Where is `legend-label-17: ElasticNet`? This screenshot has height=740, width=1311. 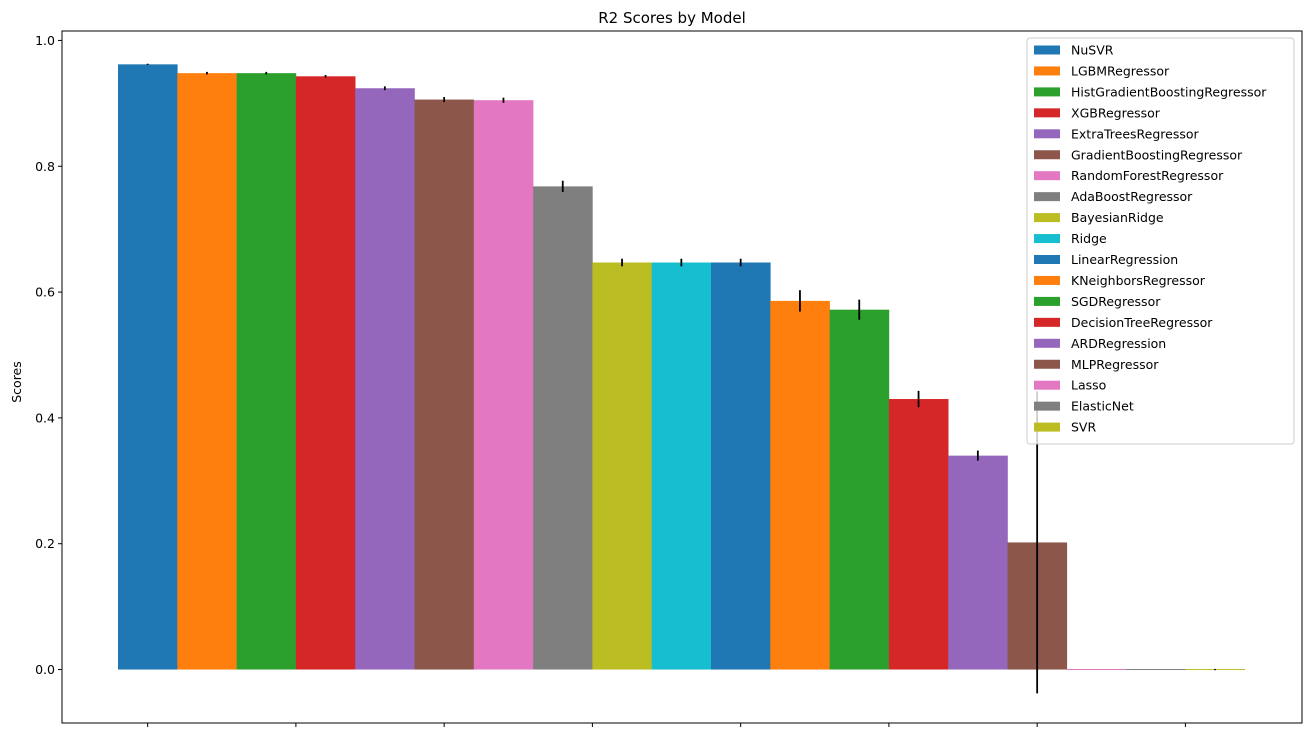
legend-label-17: ElasticNet is located at coordinates (1102, 406).